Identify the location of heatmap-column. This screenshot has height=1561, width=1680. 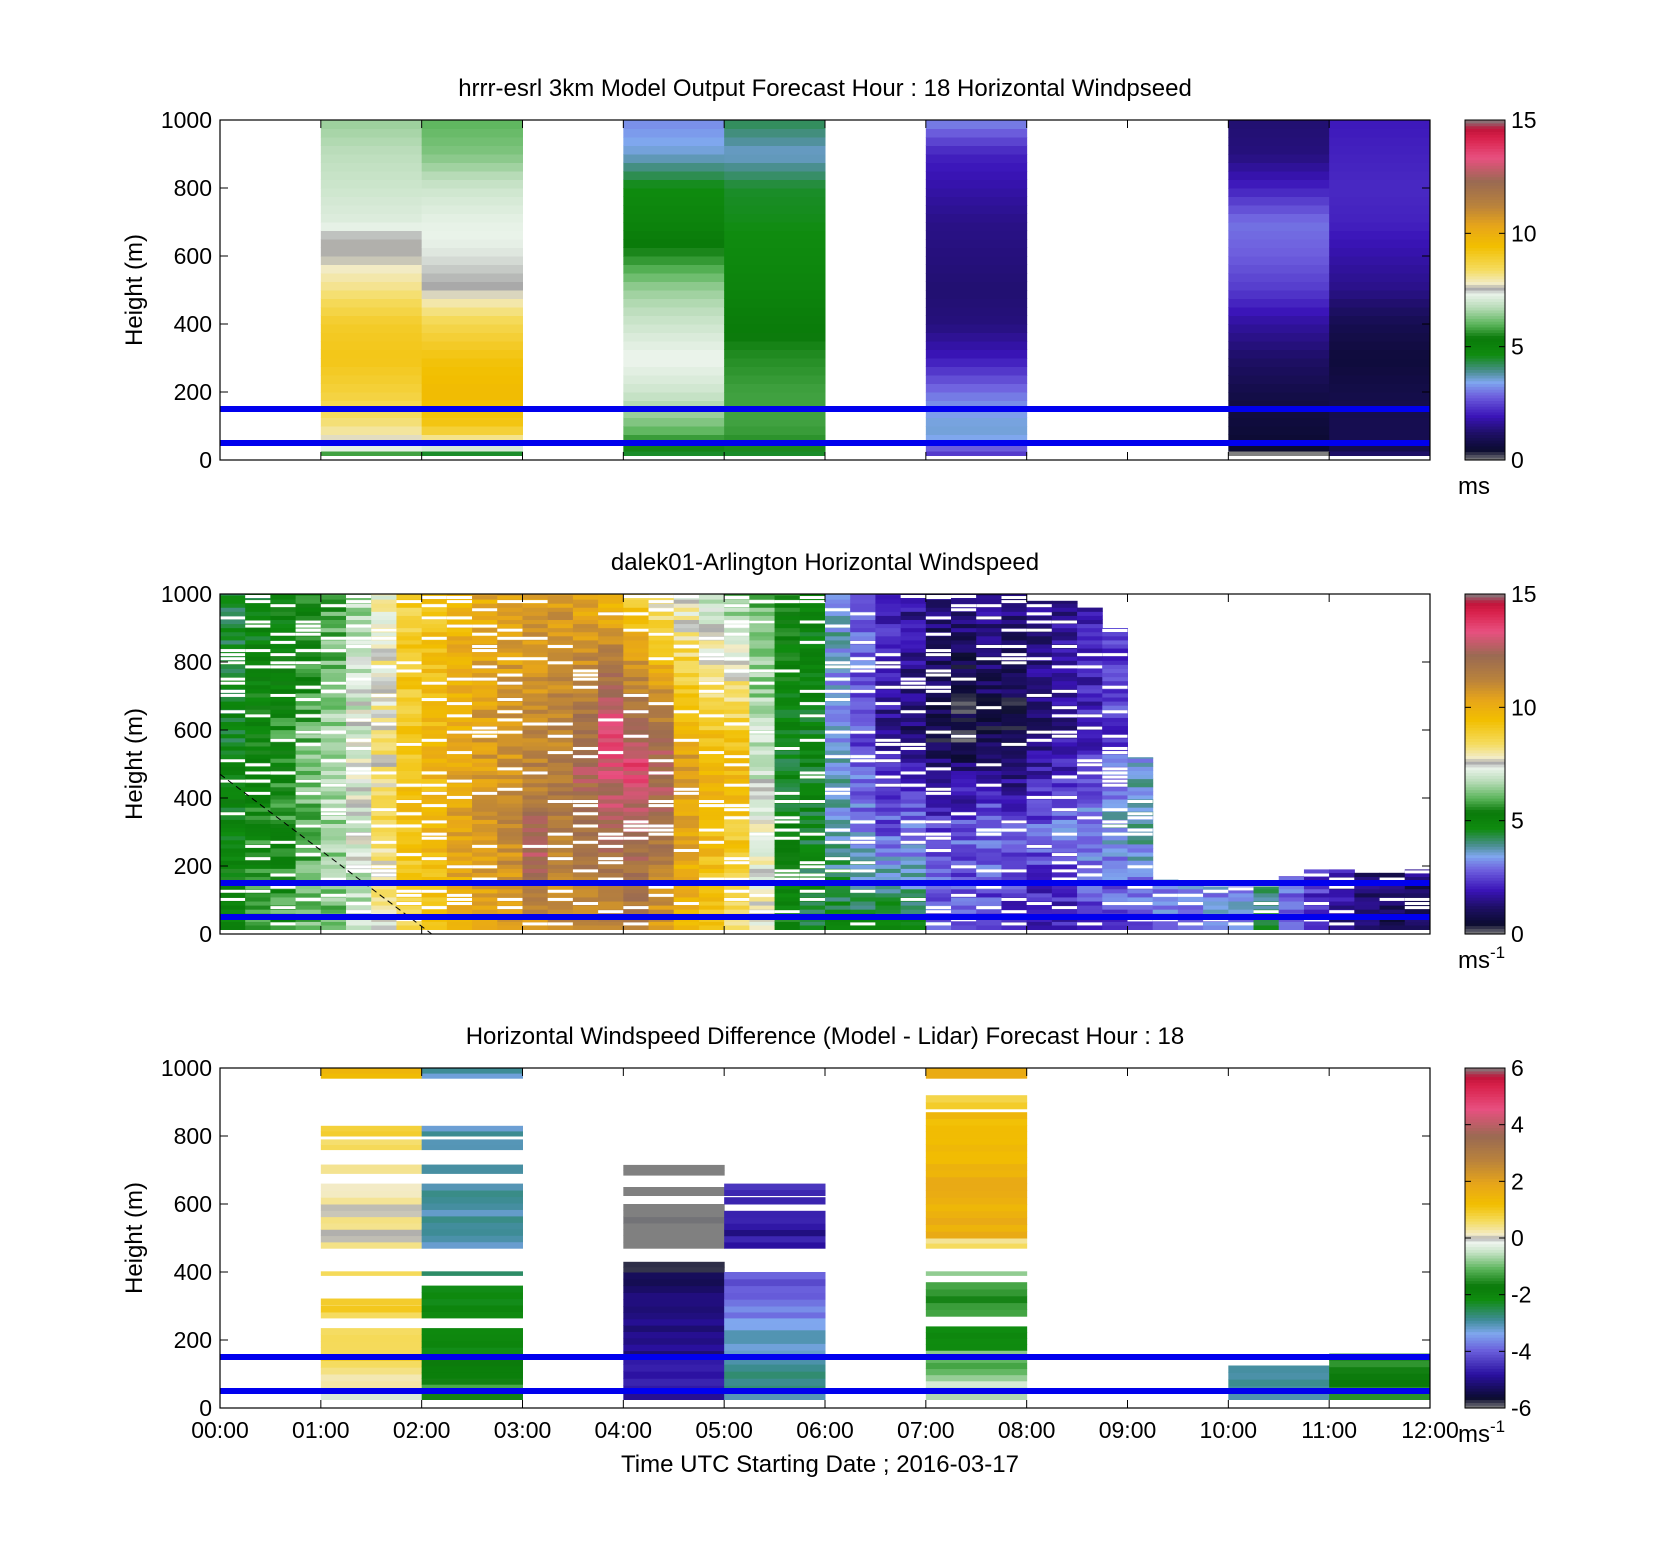
(787, 762).